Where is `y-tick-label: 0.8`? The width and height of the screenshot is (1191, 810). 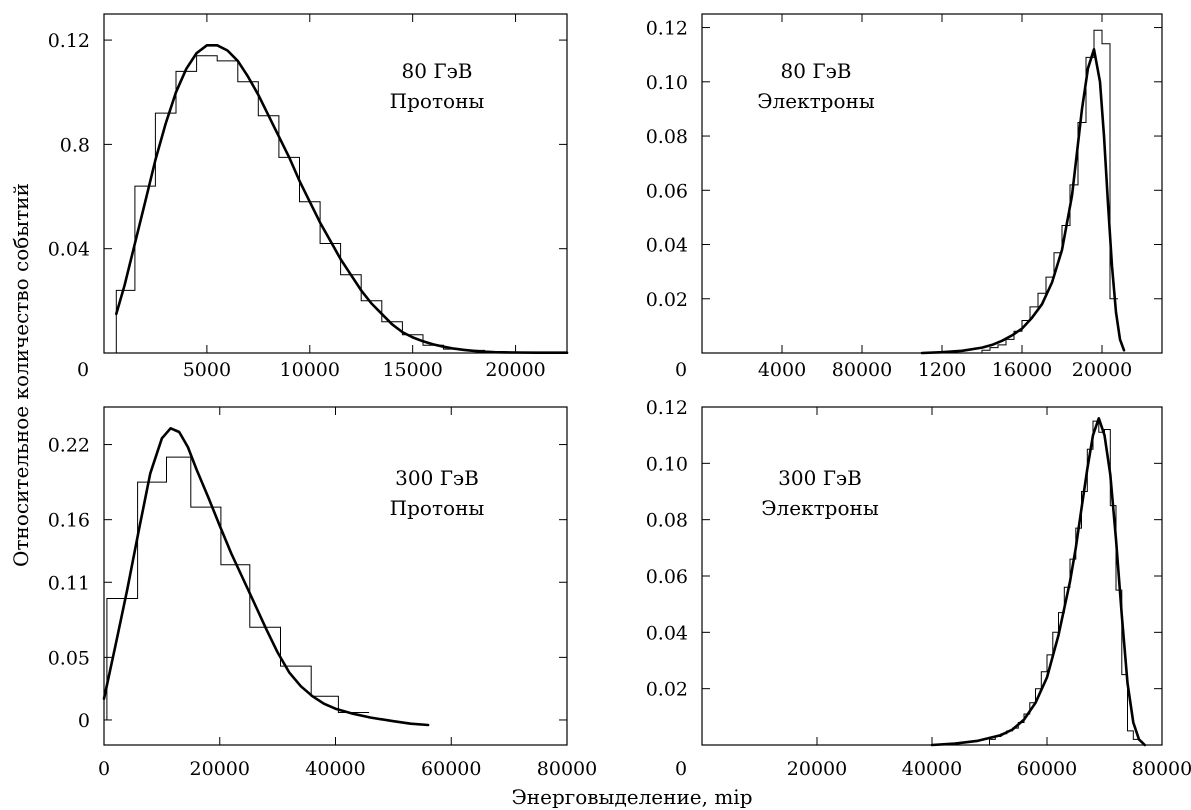
y-tick-label: 0.8 is located at coordinates (75, 145).